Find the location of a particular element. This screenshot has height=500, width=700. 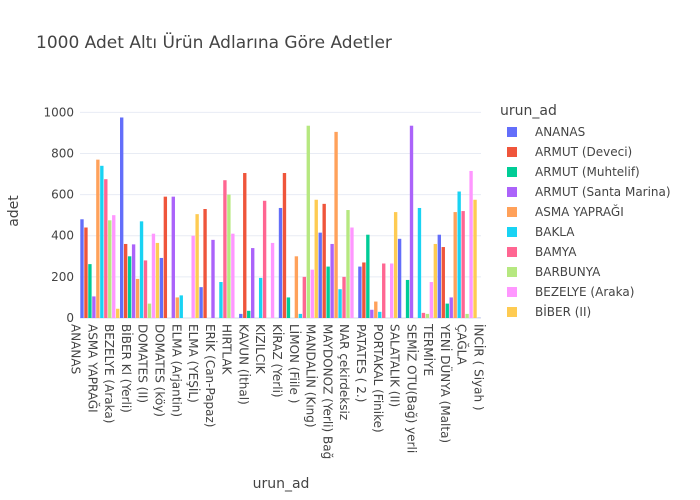

legend-item: ASMA YAPRAĞI is located at coordinates (598, 212).